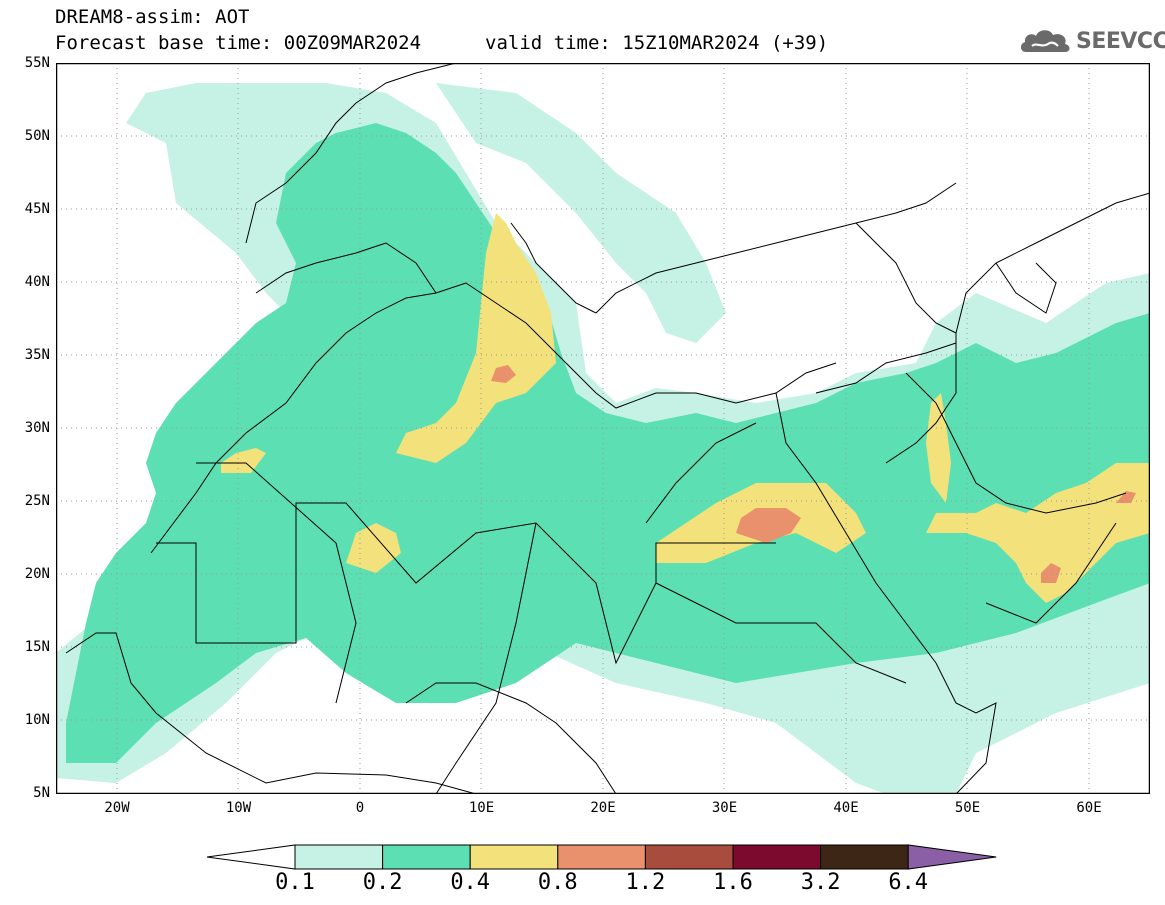 The height and width of the screenshot is (905, 1165). Describe the element at coordinates (37, 355) in the screenshot. I see `lat-label: 35N` at that location.